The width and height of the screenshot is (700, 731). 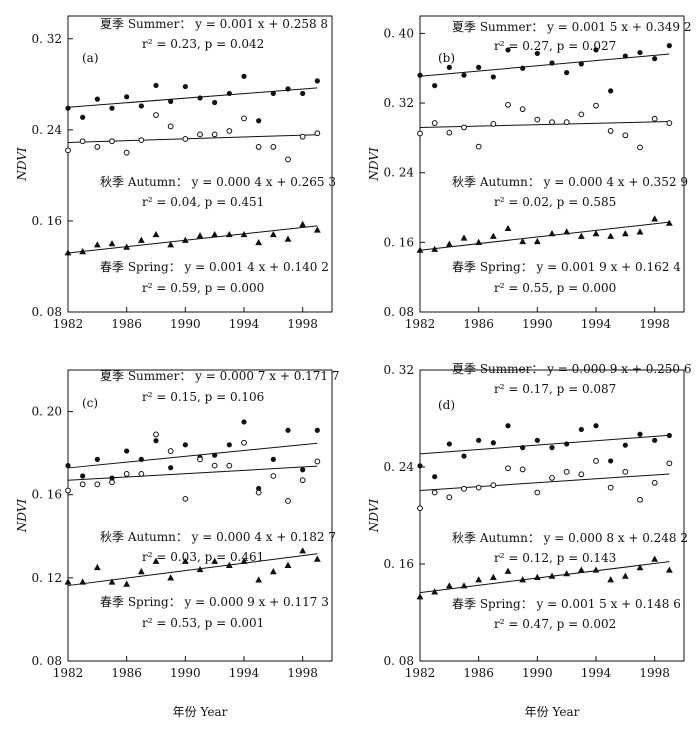 What do you see at coordinates (555, 202) in the screenshot?
I see `stats-label: r² = 0.02, p = 0.585` at bounding box center [555, 202].